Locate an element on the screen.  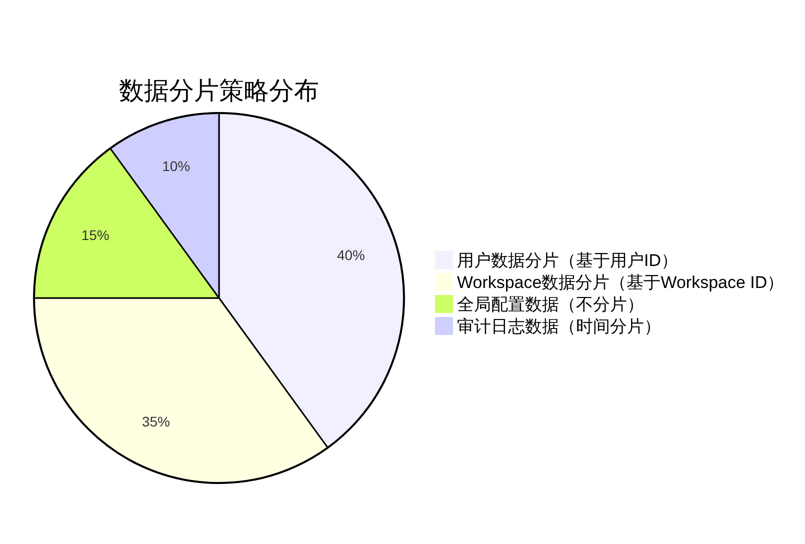
title: 数据分片策略分布 is located at coordinates (219, 91).